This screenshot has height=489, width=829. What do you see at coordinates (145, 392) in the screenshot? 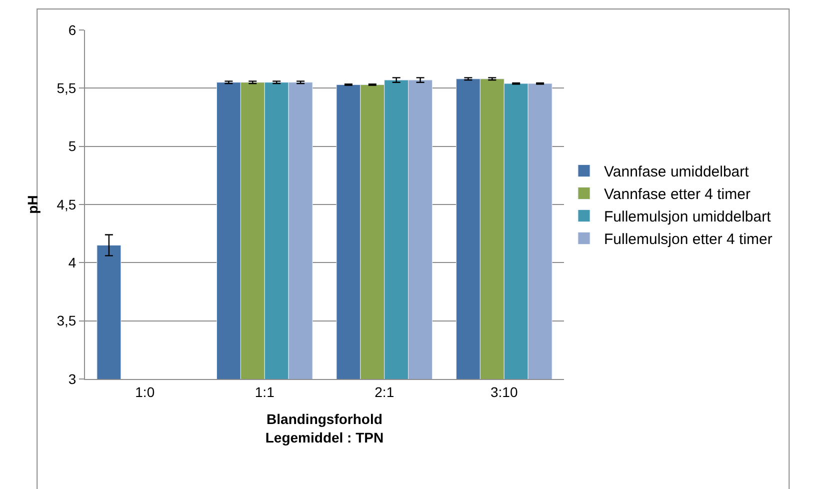
I see `x-tick-label: 1:0` at bounding box center [145, 392].